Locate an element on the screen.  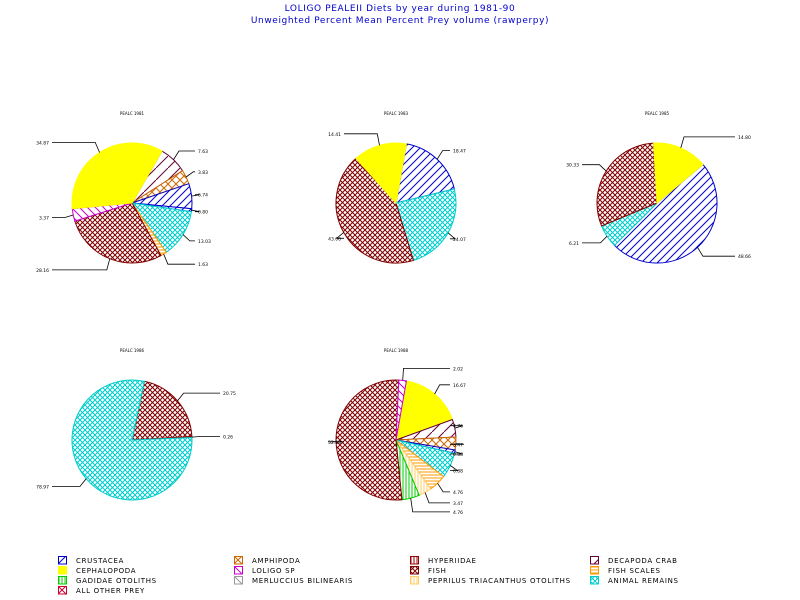
slice-label: 2.02 is located at coordinates (458, 369).